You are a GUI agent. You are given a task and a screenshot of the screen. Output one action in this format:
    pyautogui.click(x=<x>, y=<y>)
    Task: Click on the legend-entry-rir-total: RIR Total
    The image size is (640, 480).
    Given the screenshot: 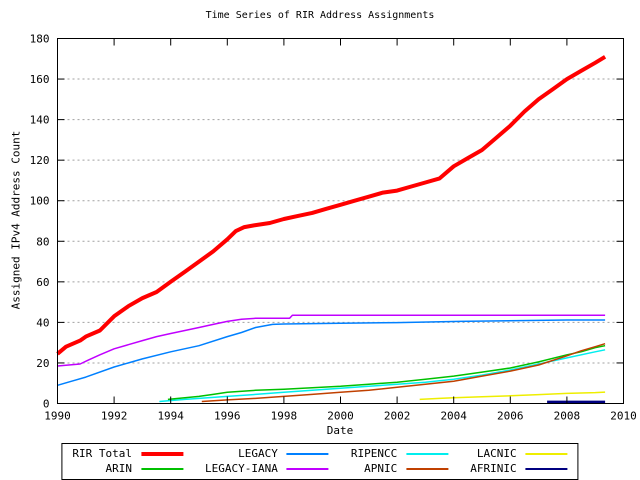 What is the action you would take?
    pyautogui.click(x=128, y=453)
    